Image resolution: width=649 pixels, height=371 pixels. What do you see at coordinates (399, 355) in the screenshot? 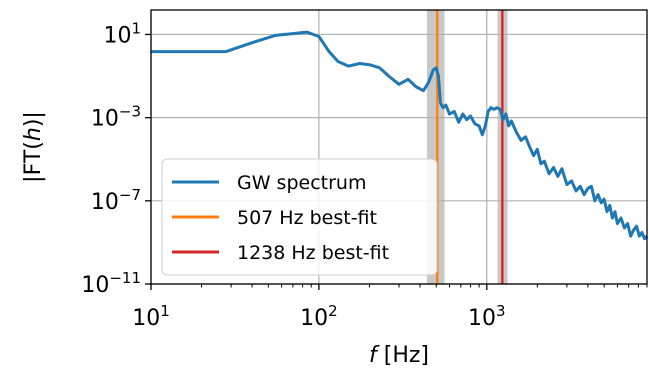
I see `x-axis-label: f [Hz]` at bounding box center [399, 355].